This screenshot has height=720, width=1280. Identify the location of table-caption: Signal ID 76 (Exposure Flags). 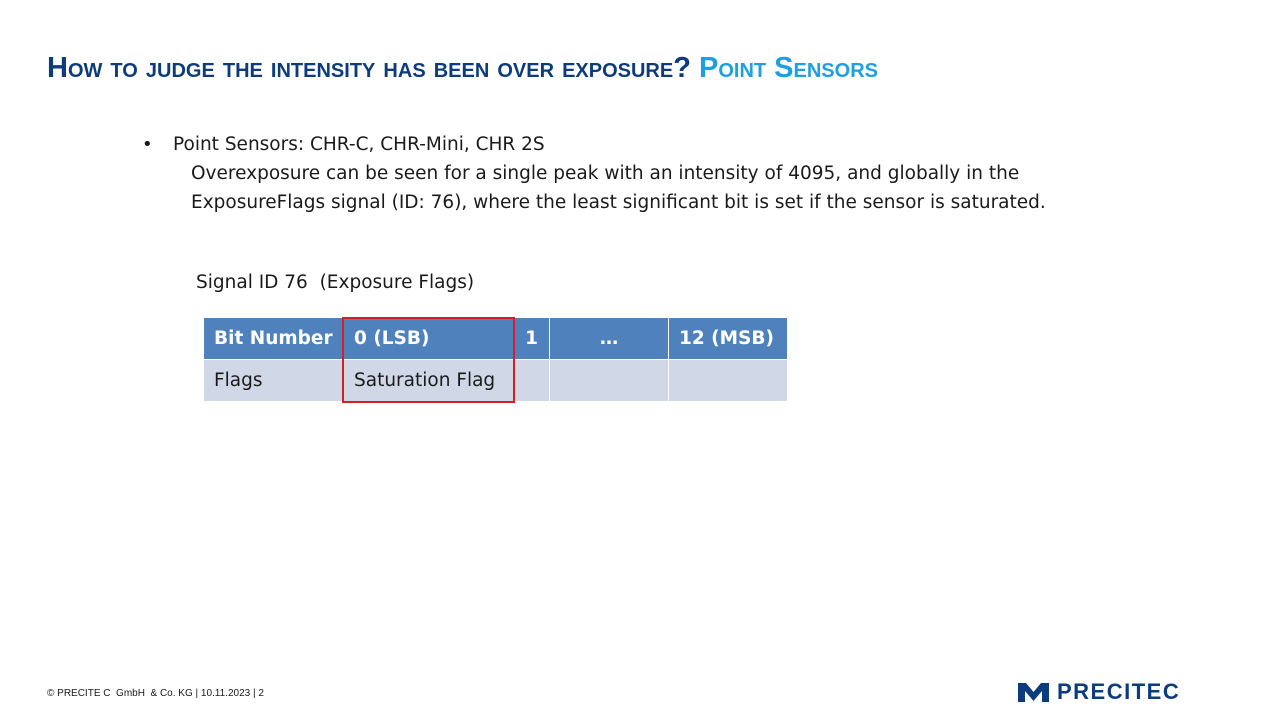
(335, 282).